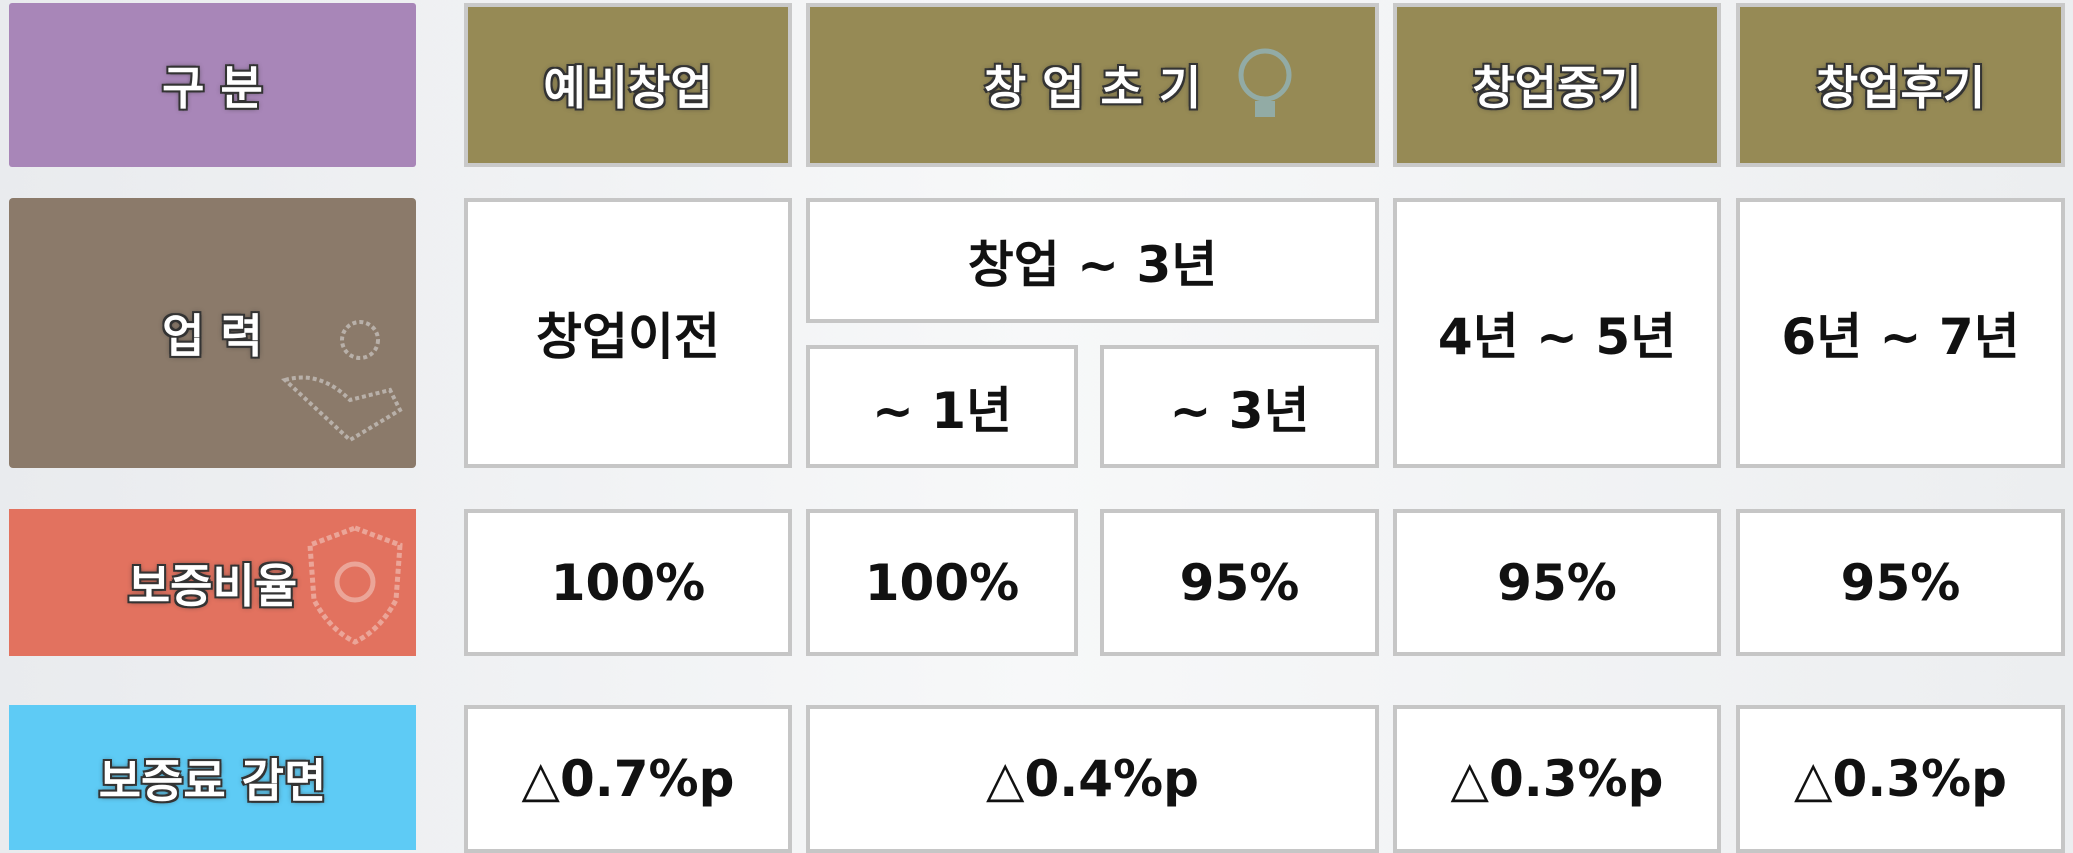  What do you see at coordinates (342, 381) in the screenshot?
I see `hand-gear-icon` at bounding box center [342, 381].